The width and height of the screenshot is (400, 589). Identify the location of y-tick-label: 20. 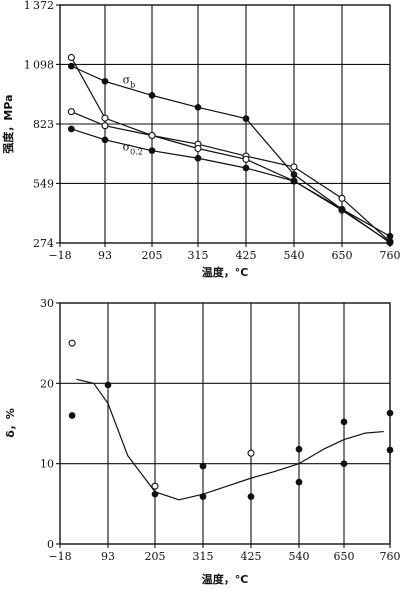
(47, 383).